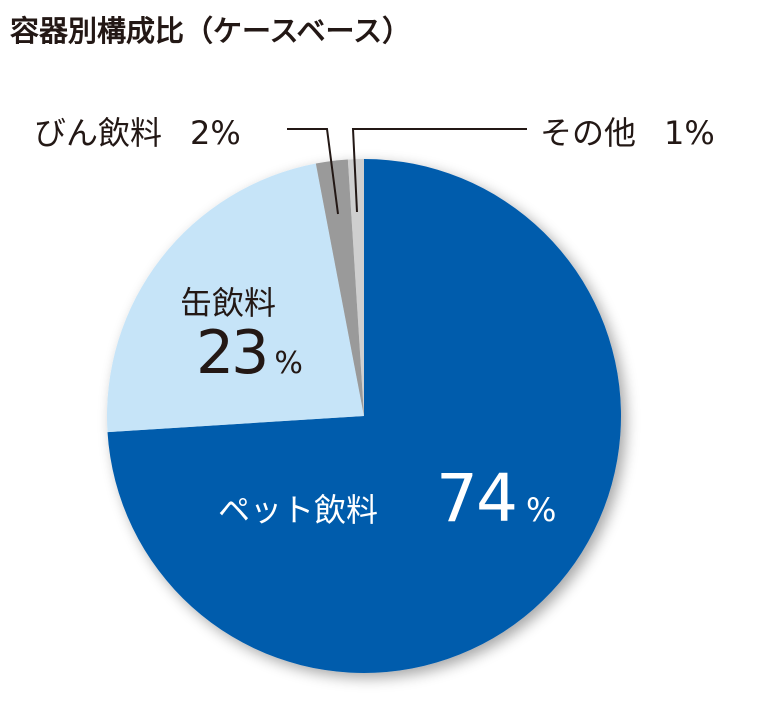  Describe the element at coordinates (232, 353) in the screenshot. I see `slice-value-can: 23` at that location.